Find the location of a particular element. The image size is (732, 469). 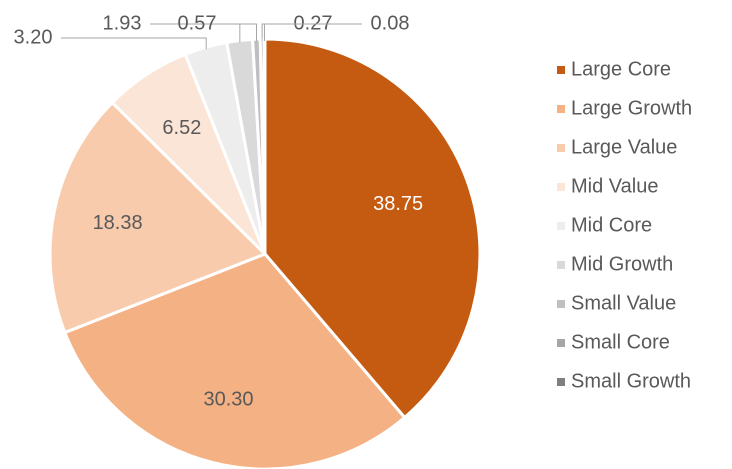

legend-label: Mid Growth is located at coordinates (622, 264).